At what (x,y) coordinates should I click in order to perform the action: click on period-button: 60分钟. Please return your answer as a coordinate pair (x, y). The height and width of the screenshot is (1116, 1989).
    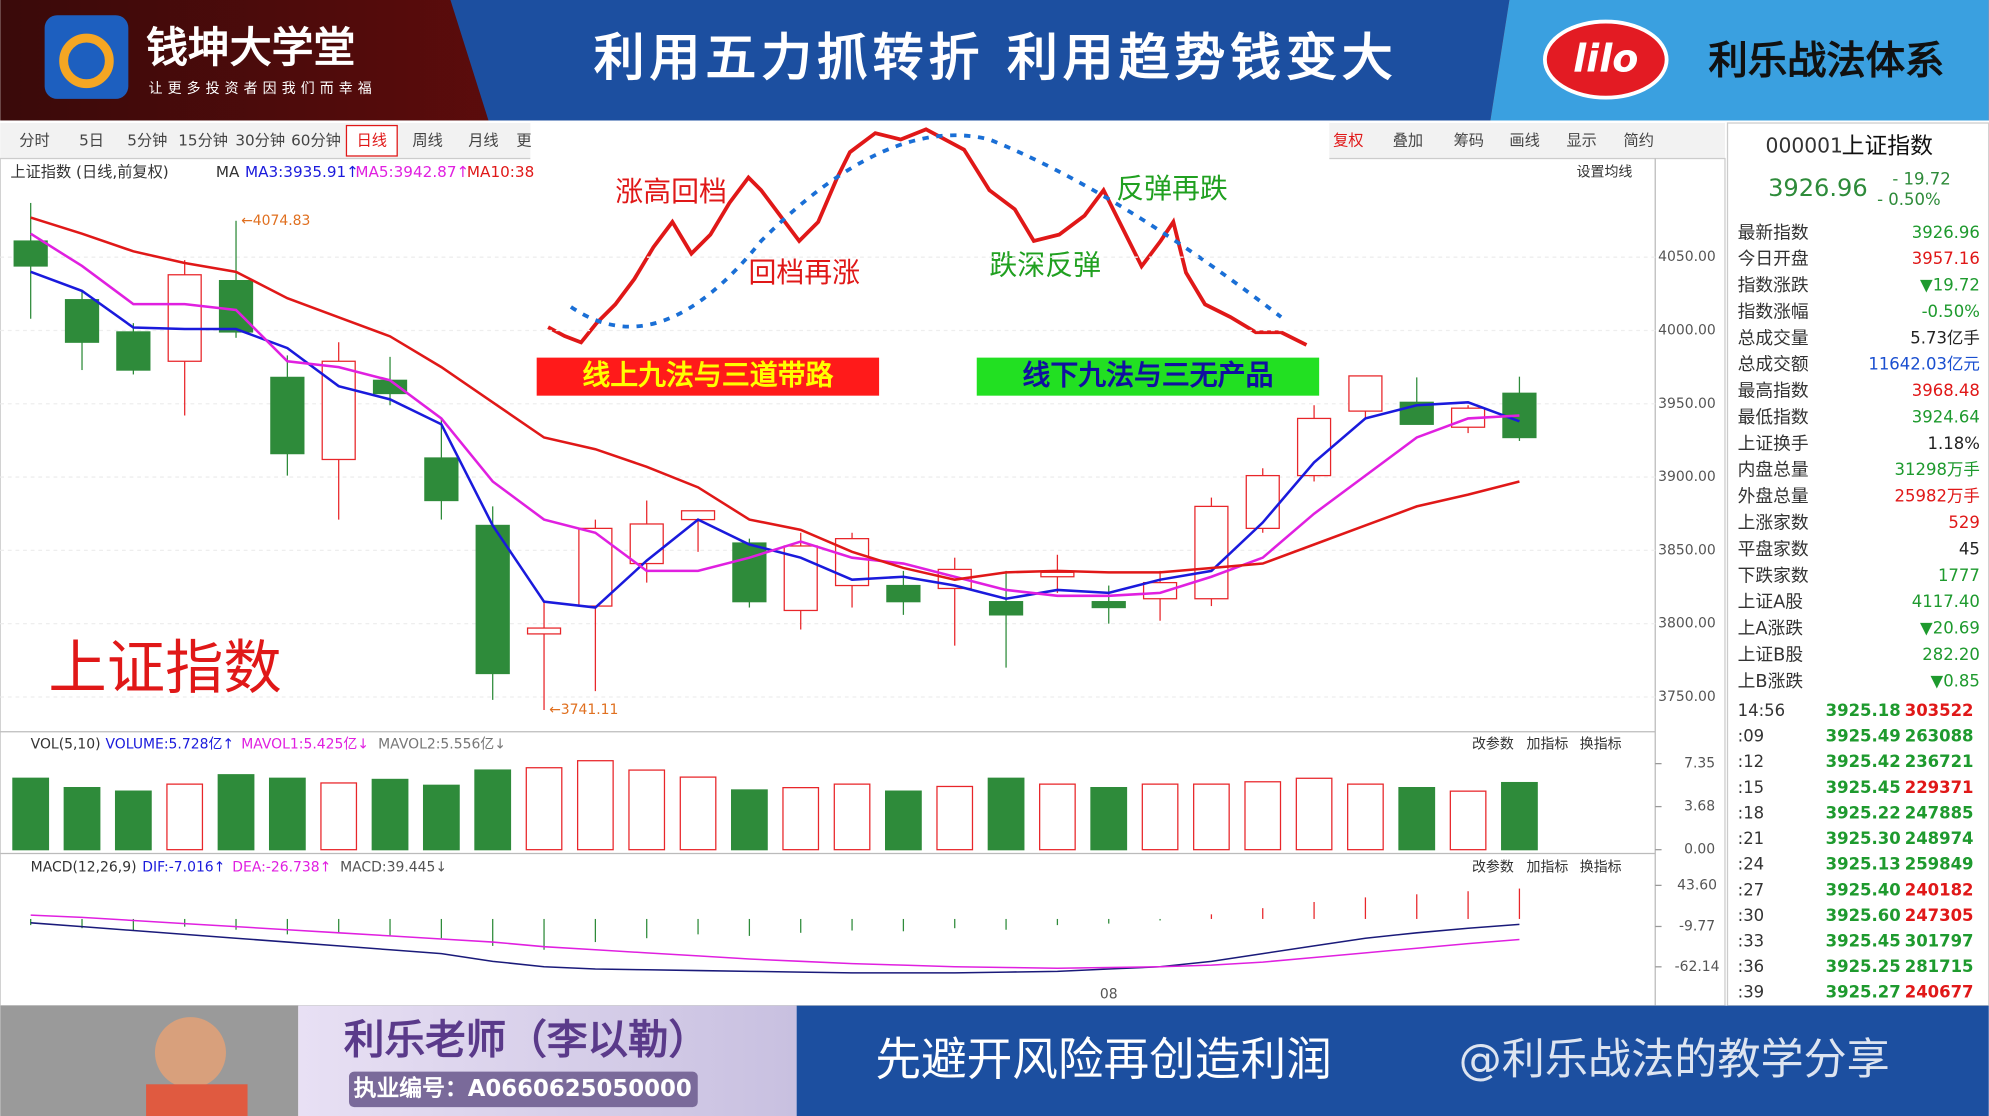
    Looking at the image, I should click on (316, 140).